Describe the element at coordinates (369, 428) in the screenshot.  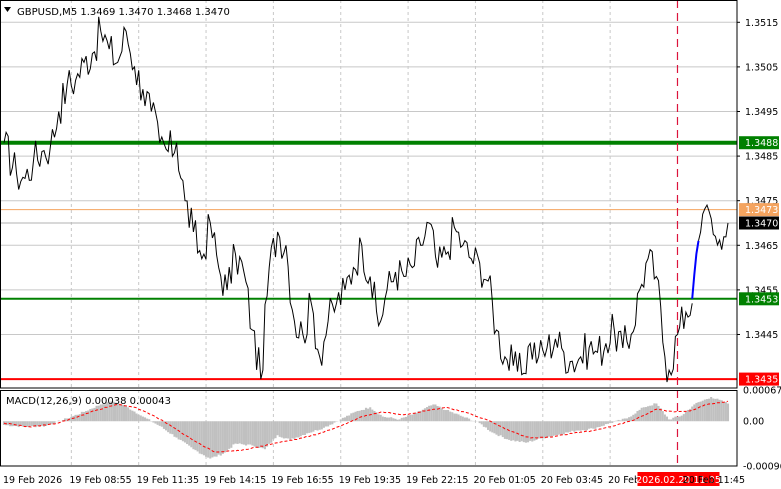
I see `macd-frame` at that location.